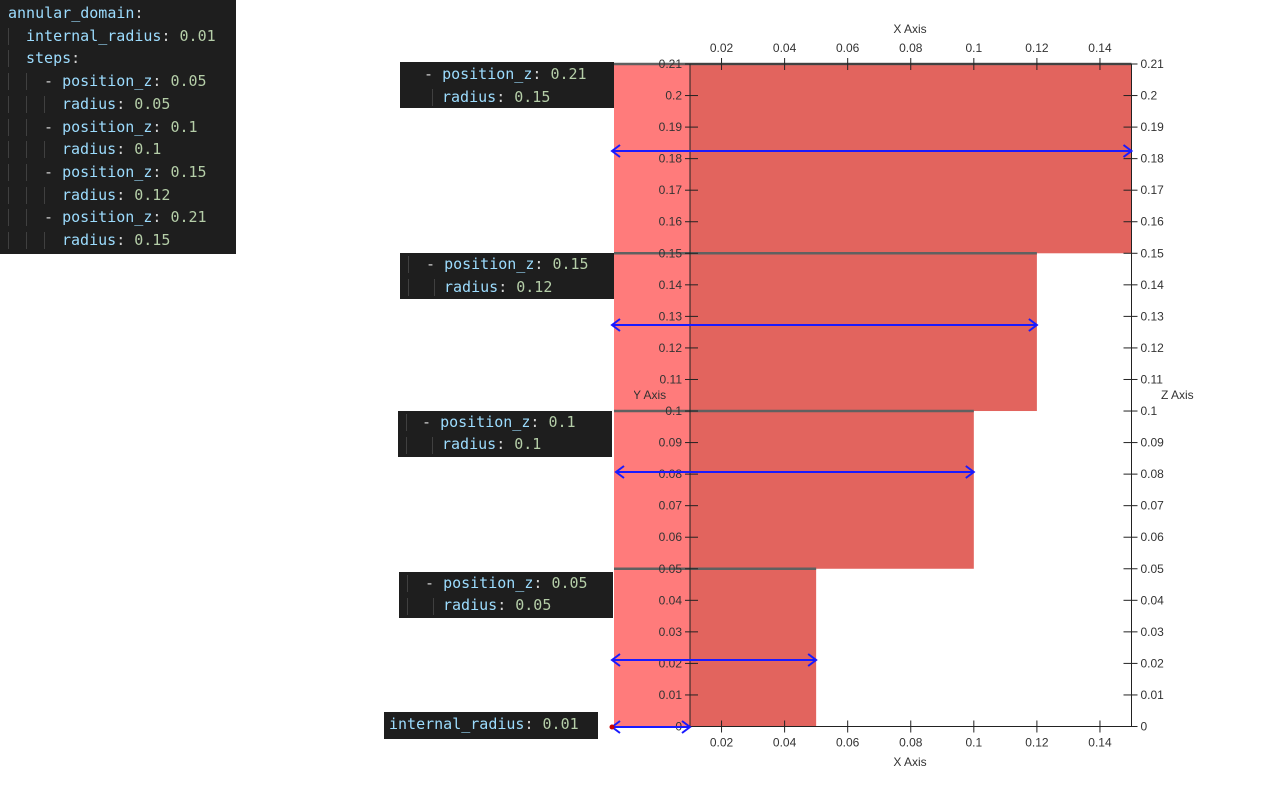 This screenshot has height=787, width=1274. What do you see at coordinates (1153, 474) in the screenshot?
I see `z-tick-label-right: 0.08` at bounding box center [1153, 474].